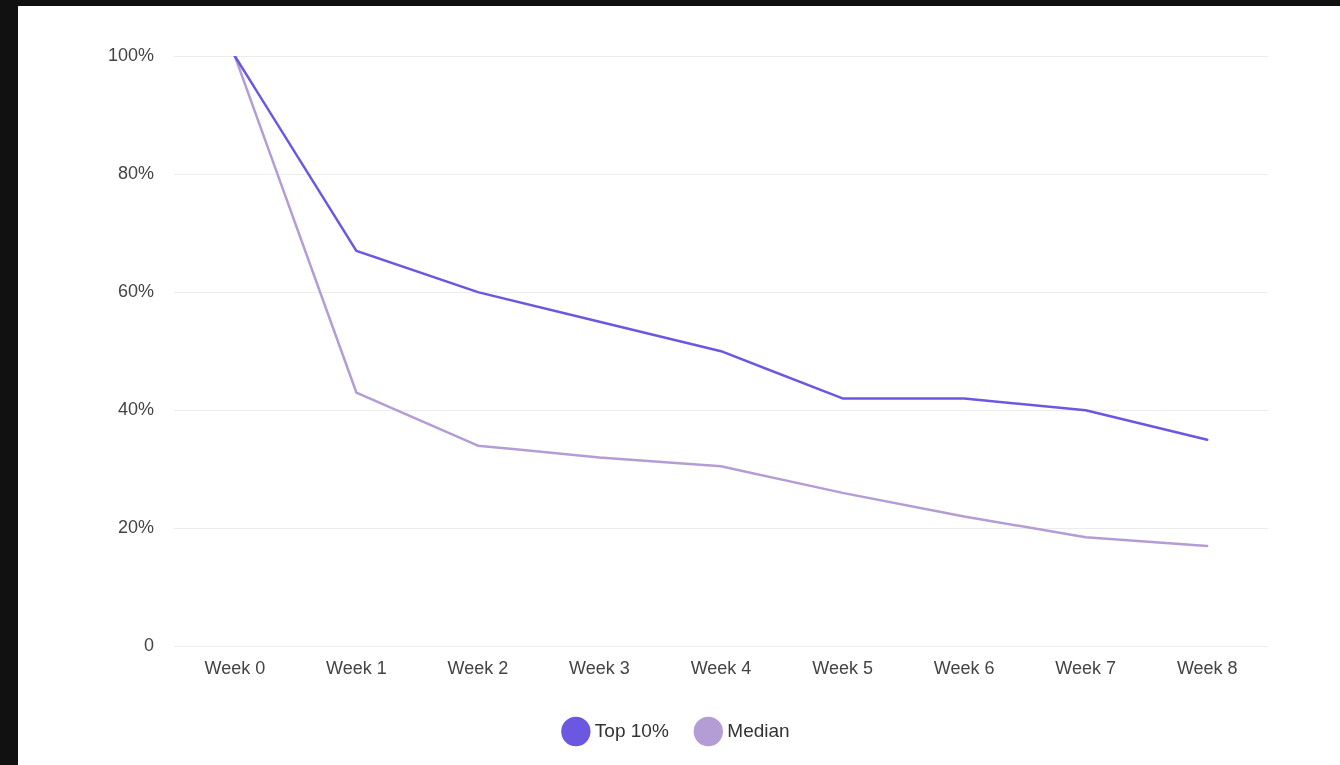  What do you see at coordinates (235, 668) in the screenshot?
I see `x-tick-label: Week 0` at bounding box center [235, 668].